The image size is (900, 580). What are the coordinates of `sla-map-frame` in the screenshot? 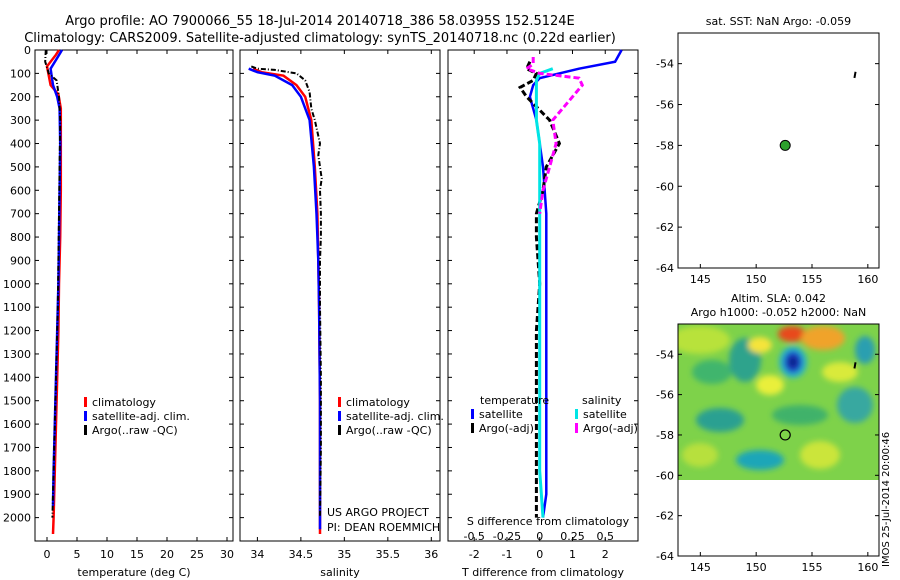 It's located at (778, 440).